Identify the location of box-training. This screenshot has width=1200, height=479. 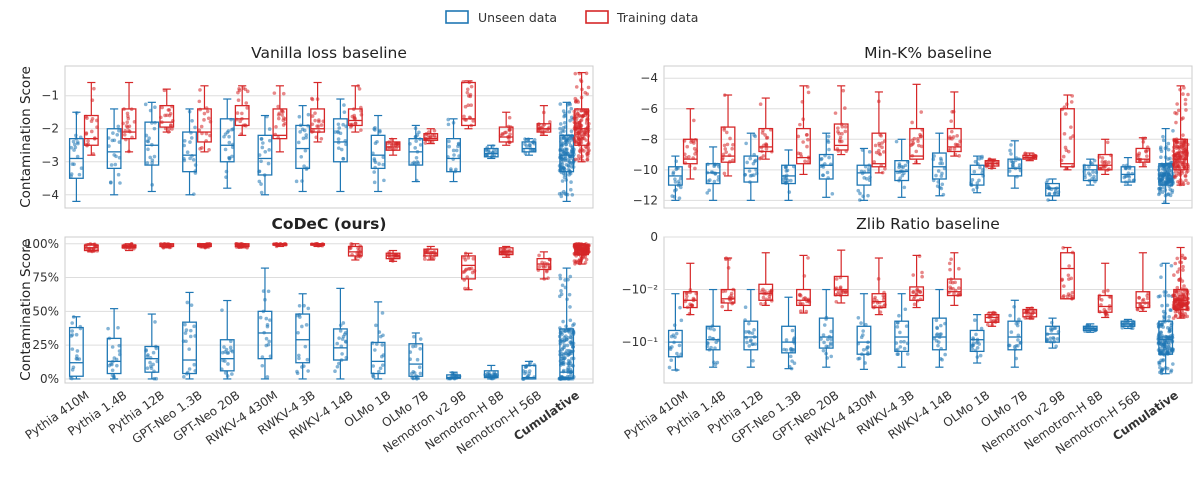
(728, 135).